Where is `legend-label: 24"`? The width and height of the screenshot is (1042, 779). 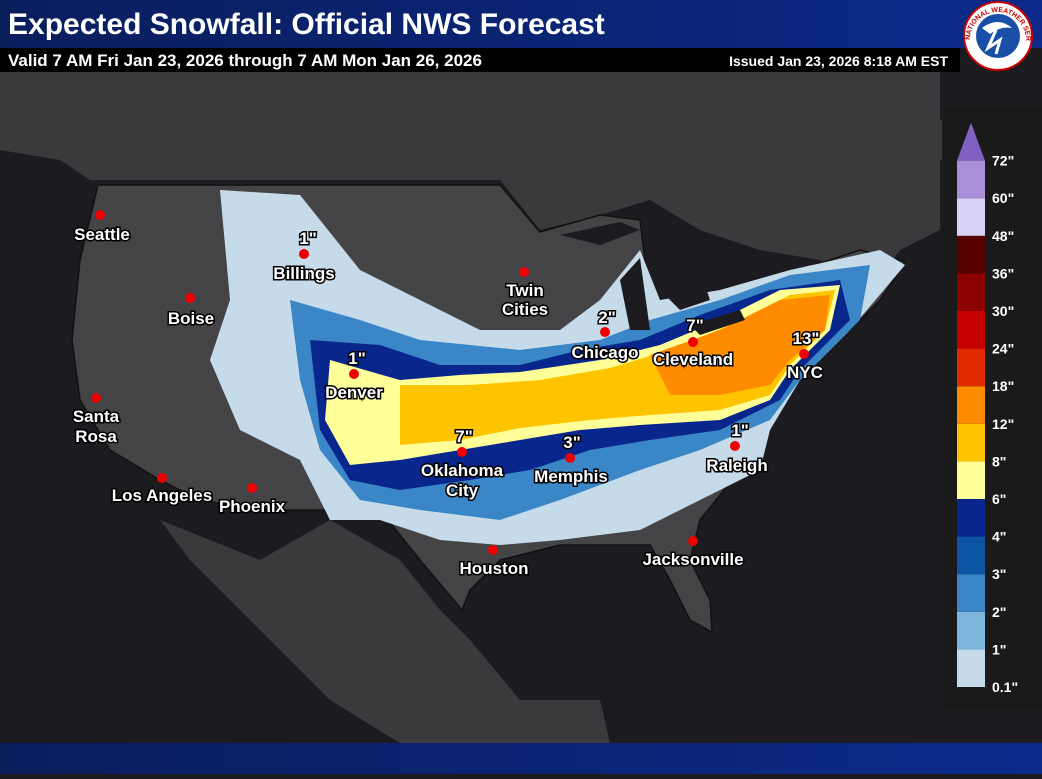 legend-label: 24" is located at coordinates (1003, 349).